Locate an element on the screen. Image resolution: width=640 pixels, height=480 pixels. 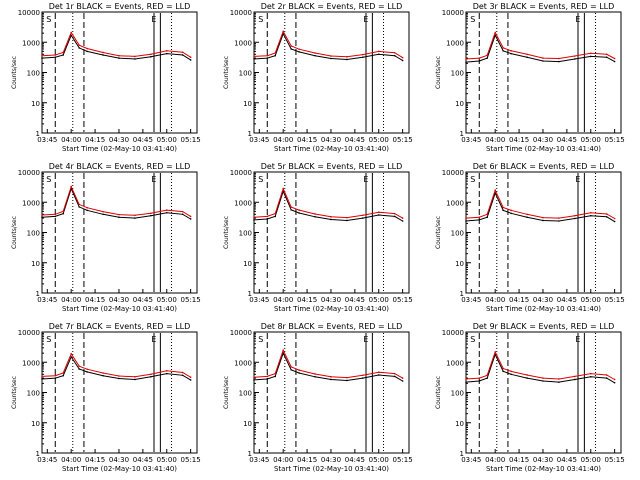
x-tick-label: 04:15 is located at coordinates (95, 140).